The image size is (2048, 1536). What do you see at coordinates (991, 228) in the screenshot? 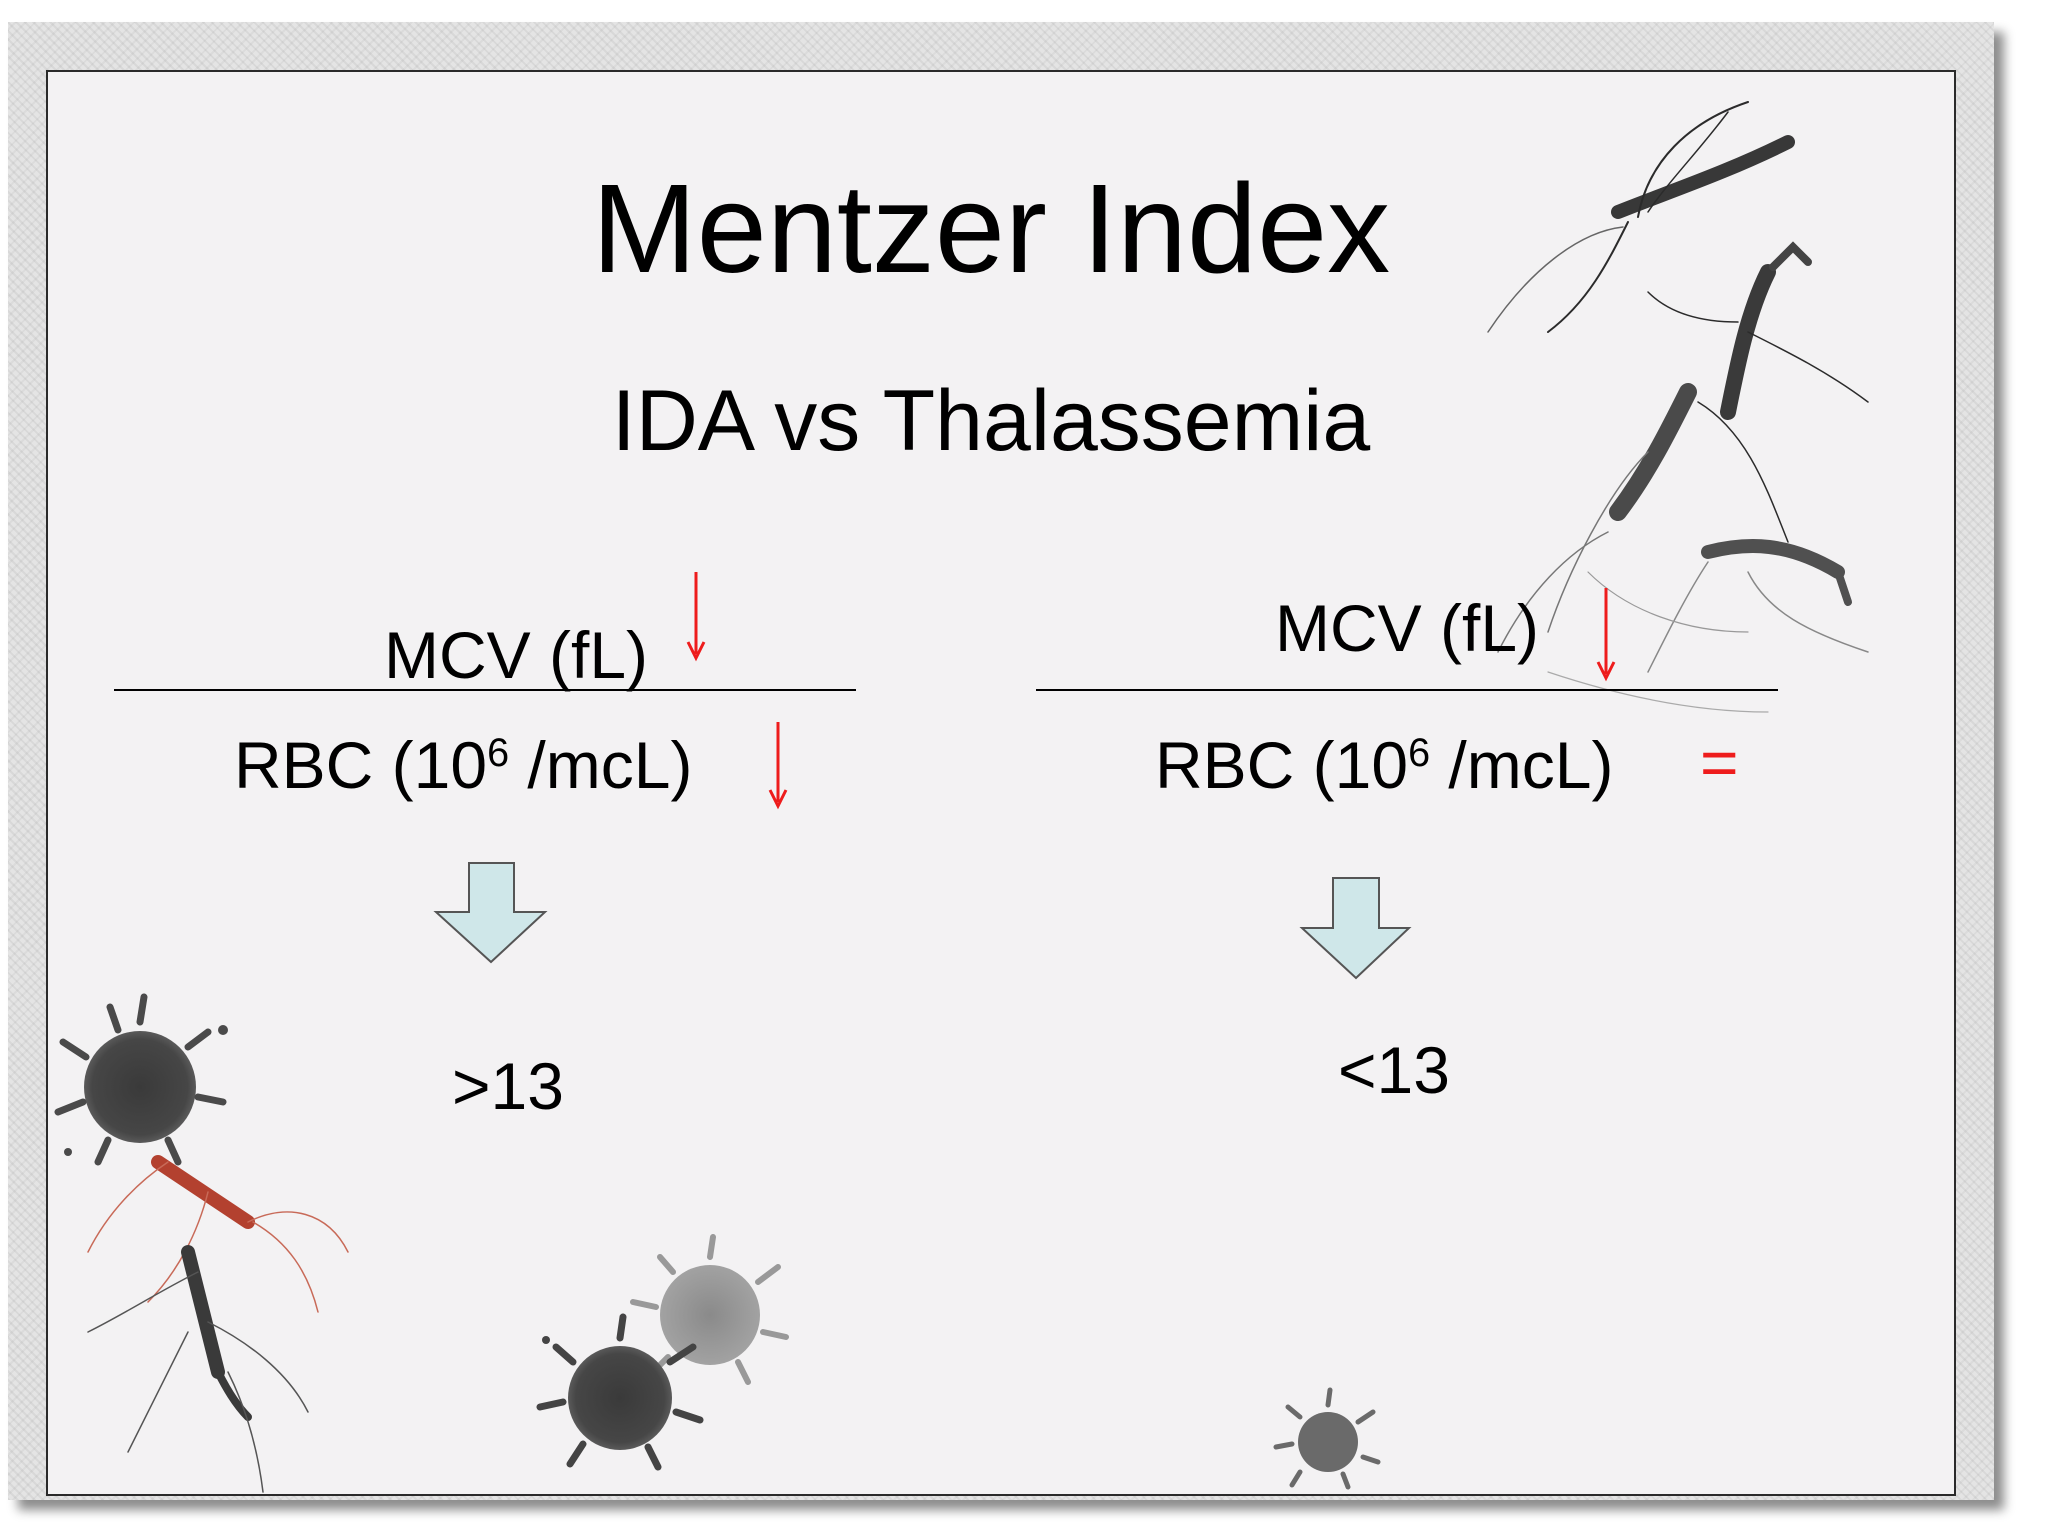
I see `page-title: Mentzer Index` at bounding box center [991, 228].